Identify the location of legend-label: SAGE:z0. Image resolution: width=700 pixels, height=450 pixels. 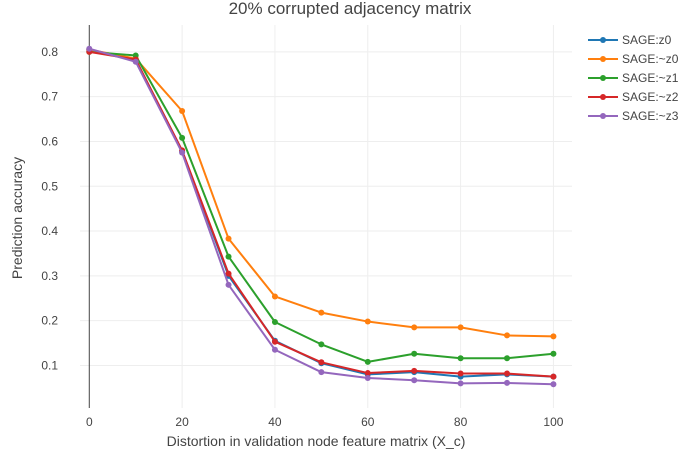
(647, 40).